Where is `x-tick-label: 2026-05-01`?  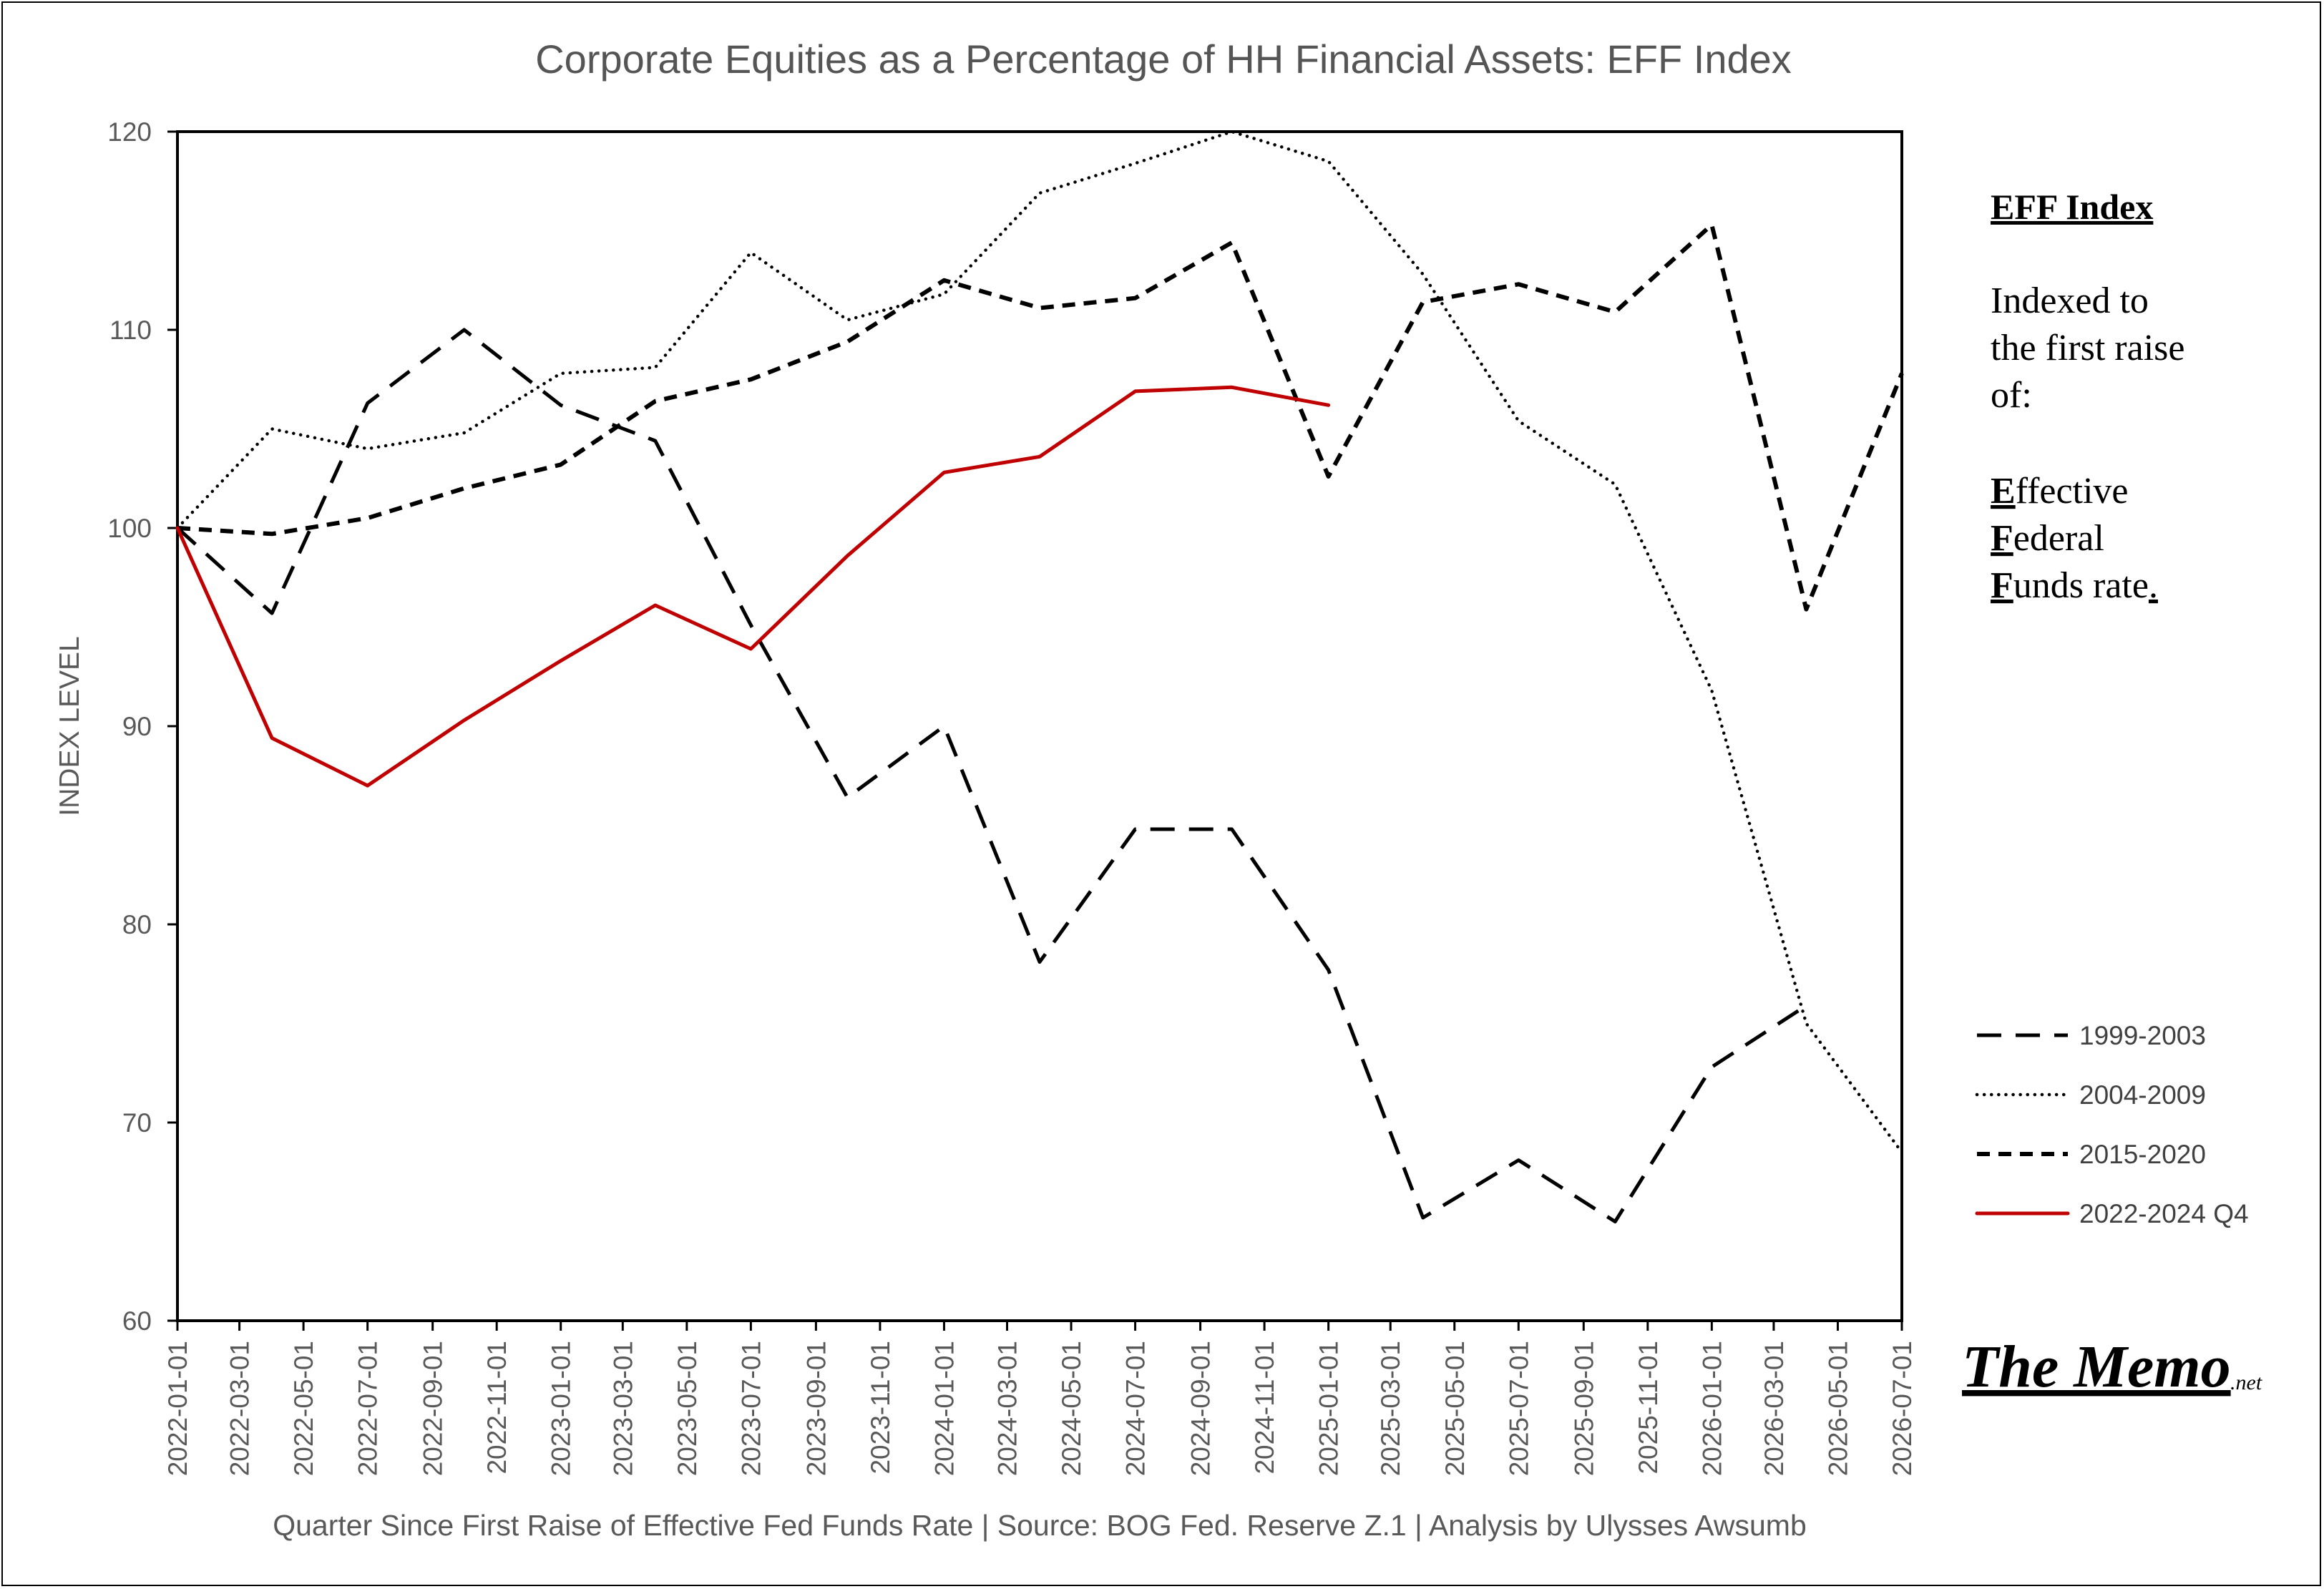 x-tick-label: 2026-05-01 is located at coordinates (1838, 1408).